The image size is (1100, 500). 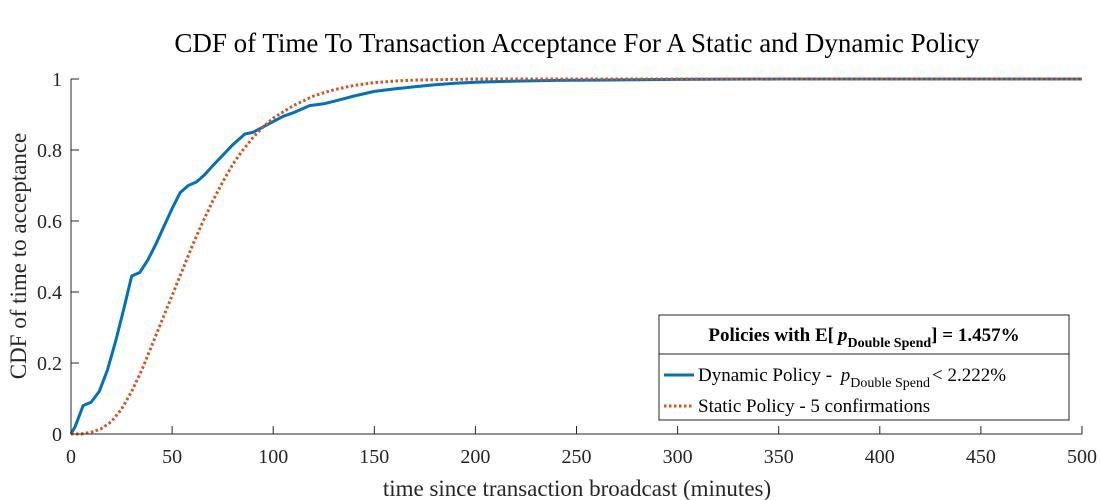 I want to click on y-axis-ticks: 0 0.2 0.4 0.6 0.8 1, so click(x=58, y=257).